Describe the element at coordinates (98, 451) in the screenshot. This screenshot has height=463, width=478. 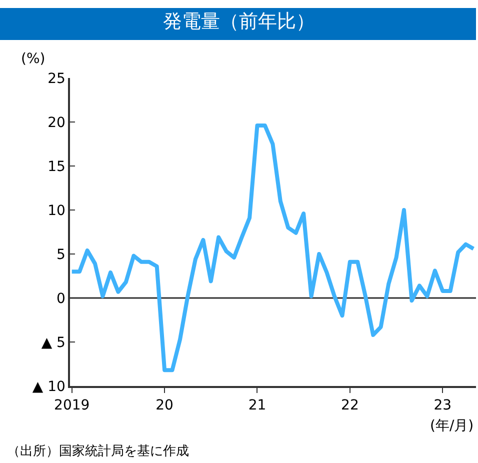
I see `text: （出所）国家統計局を基に作成` at that location.